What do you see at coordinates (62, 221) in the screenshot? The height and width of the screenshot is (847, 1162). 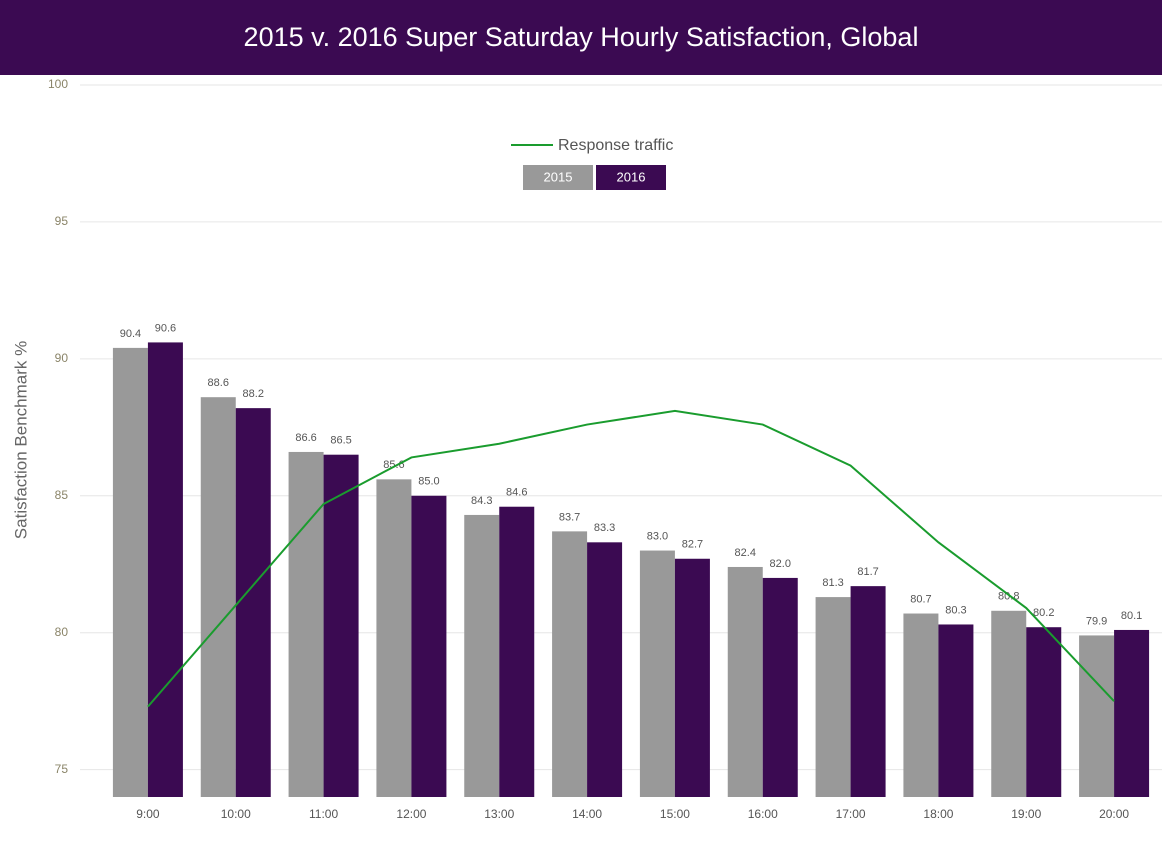 I see `y-tick-label: 95` at bounding box center [62, 221].